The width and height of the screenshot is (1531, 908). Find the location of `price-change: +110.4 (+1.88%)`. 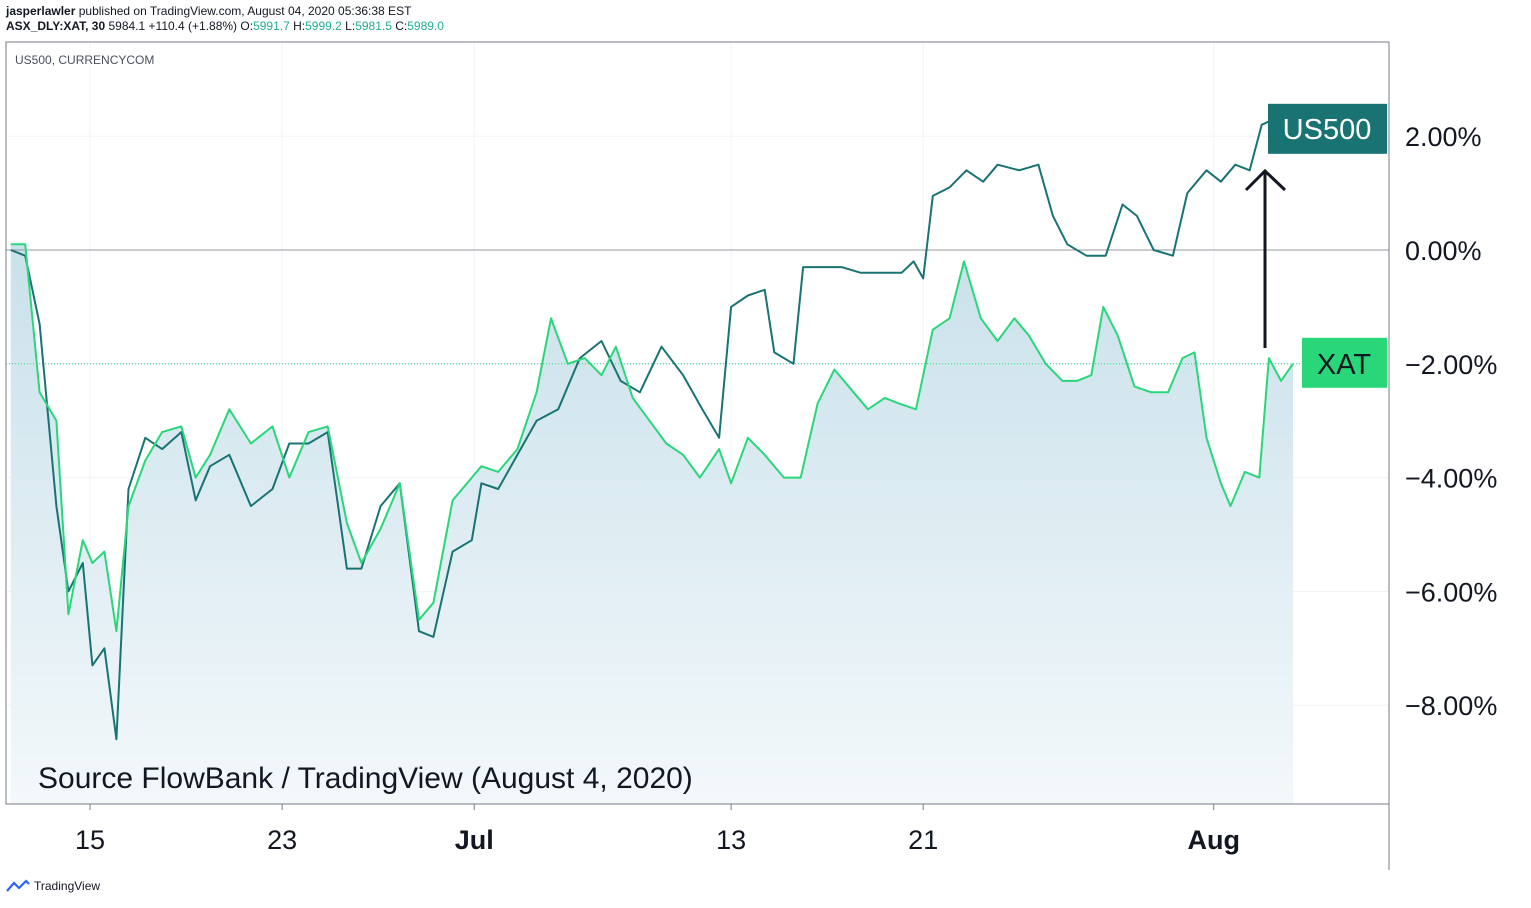

price-change: +110.4 (+1.88%) is located at coordinates (193, 26).